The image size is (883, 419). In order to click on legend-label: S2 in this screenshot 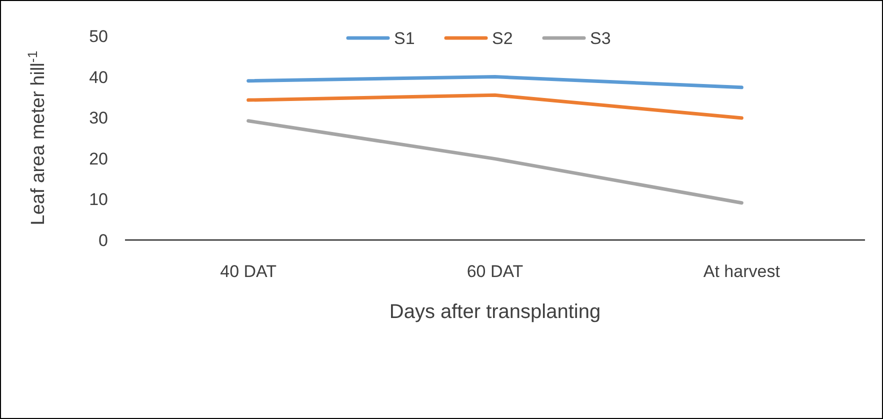, I will do `click(502, 38)`.